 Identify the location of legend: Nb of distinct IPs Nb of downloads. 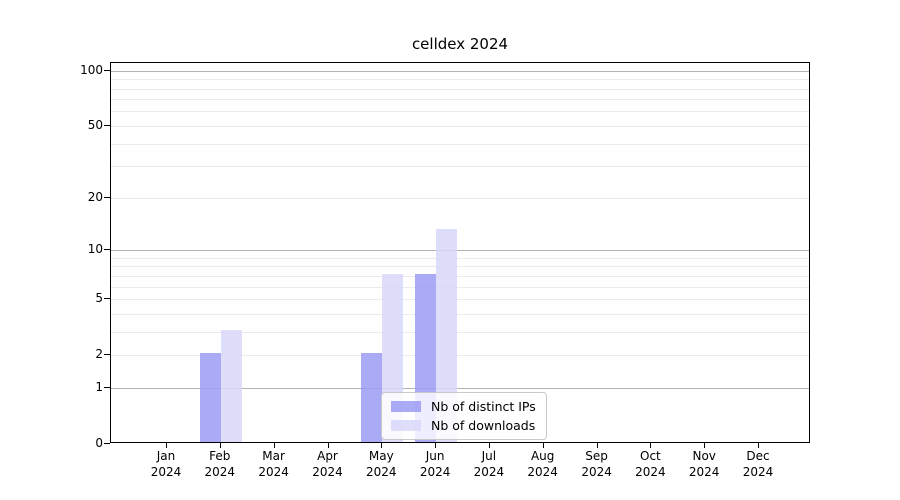
(464, 416).